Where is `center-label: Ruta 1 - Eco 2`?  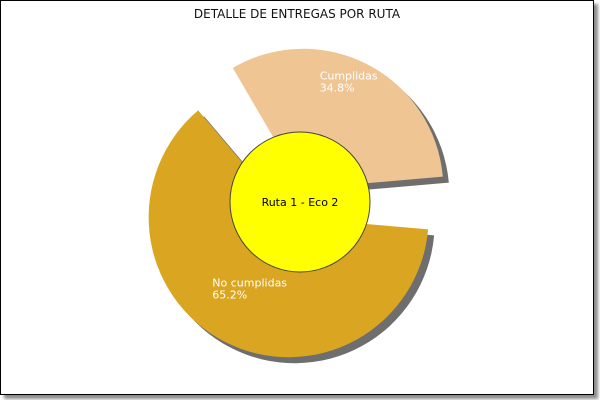 center-label: Ruta 1 - Eco 2 is located at coordinates (300, 202).